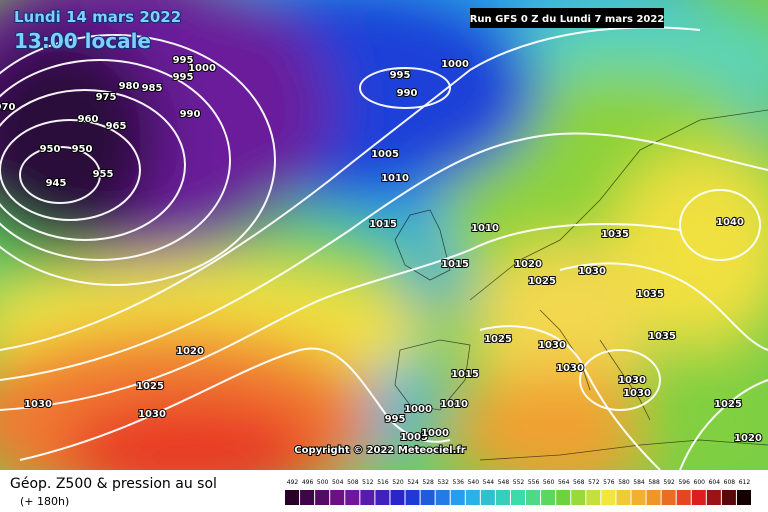 This screenshot has width=768, height=512. I want to click on copyright: Copyright © 2022 Meteociel.fr, so click(379, 450).